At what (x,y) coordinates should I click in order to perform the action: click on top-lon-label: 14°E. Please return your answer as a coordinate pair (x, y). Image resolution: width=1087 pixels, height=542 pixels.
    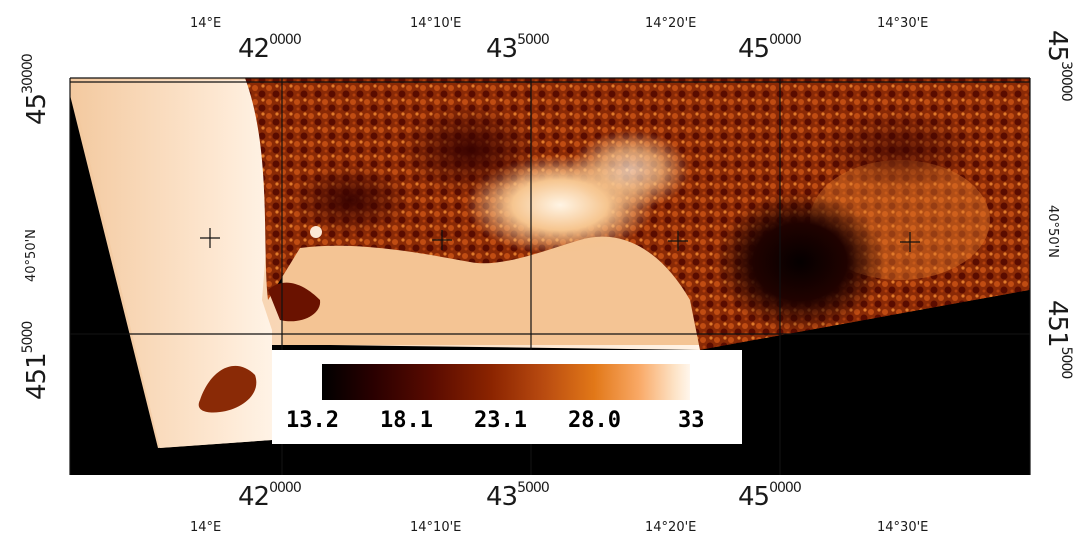
    Looking at the image, I should click on (206, 23).